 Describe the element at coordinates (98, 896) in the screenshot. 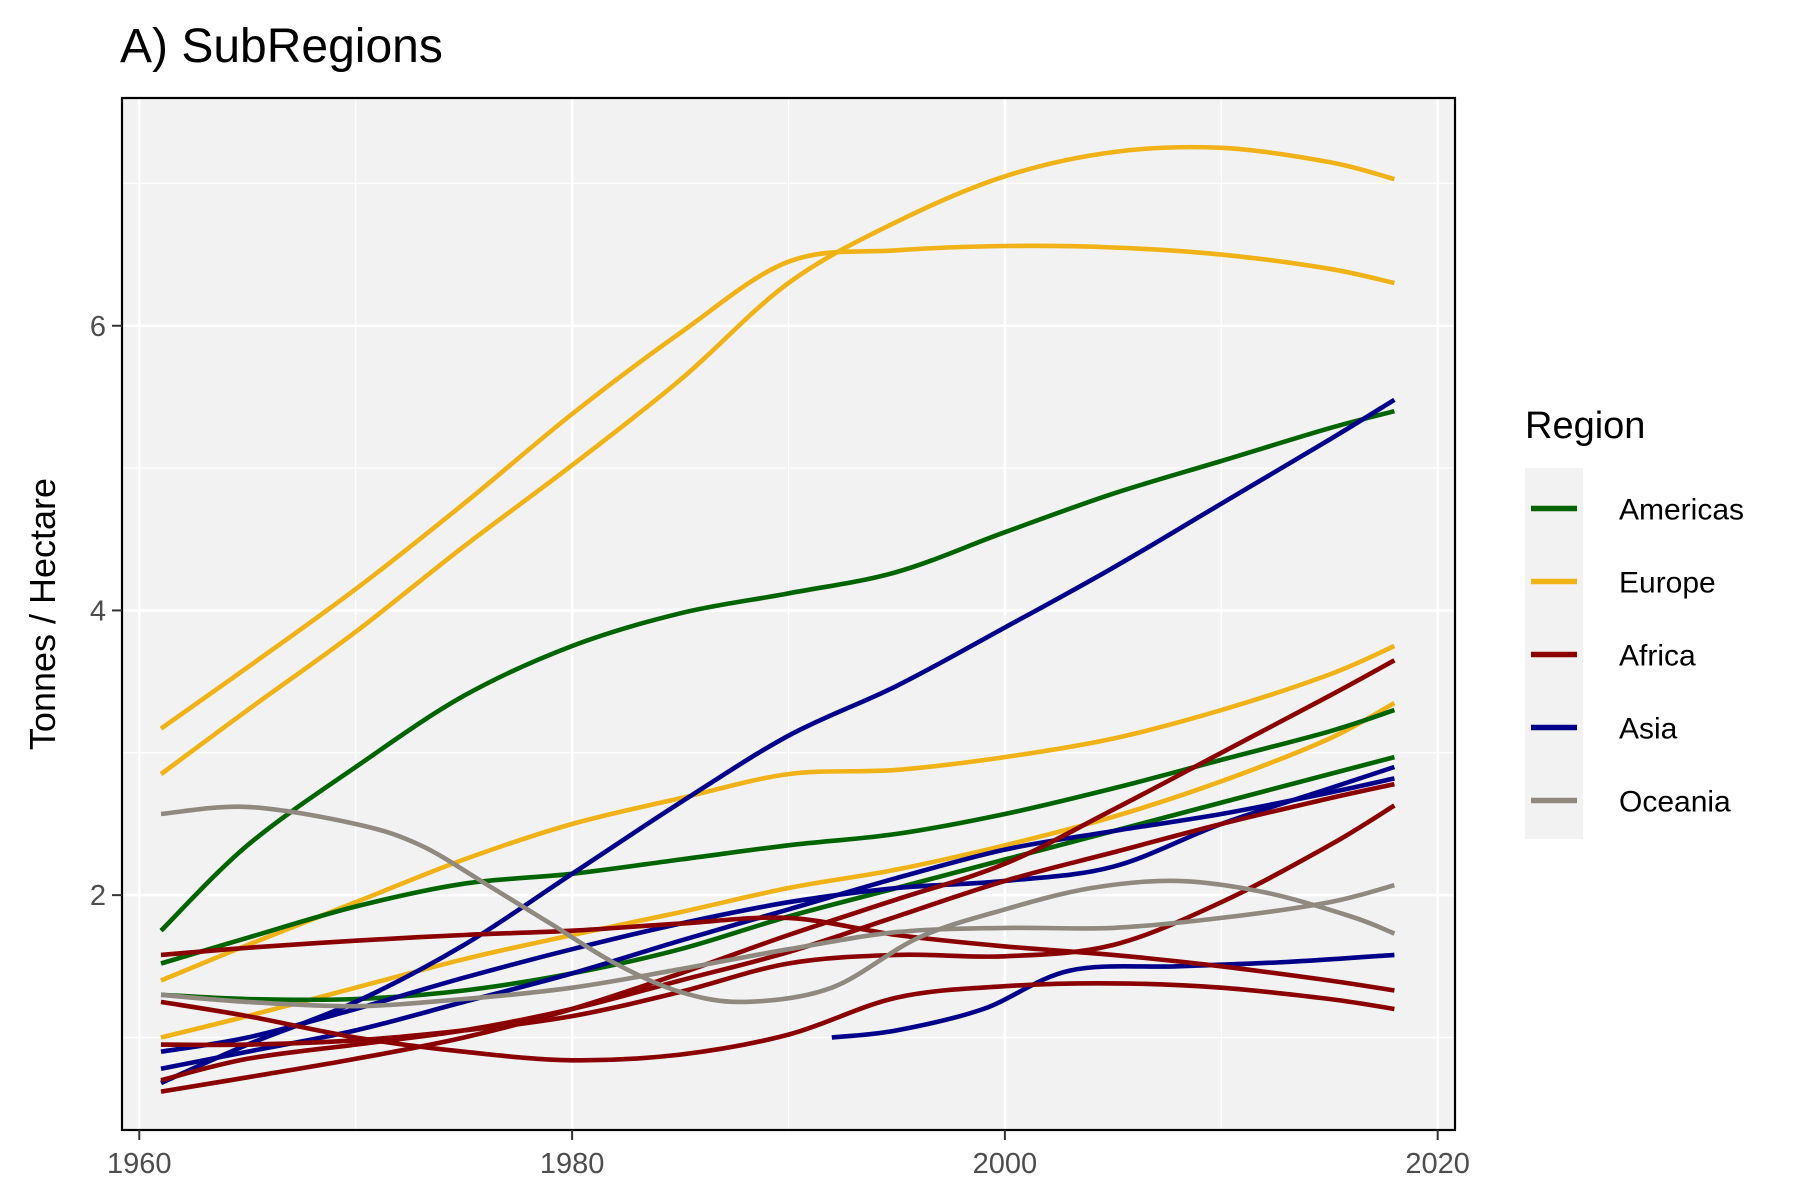

I see `y-tick-label: 2` at that location.